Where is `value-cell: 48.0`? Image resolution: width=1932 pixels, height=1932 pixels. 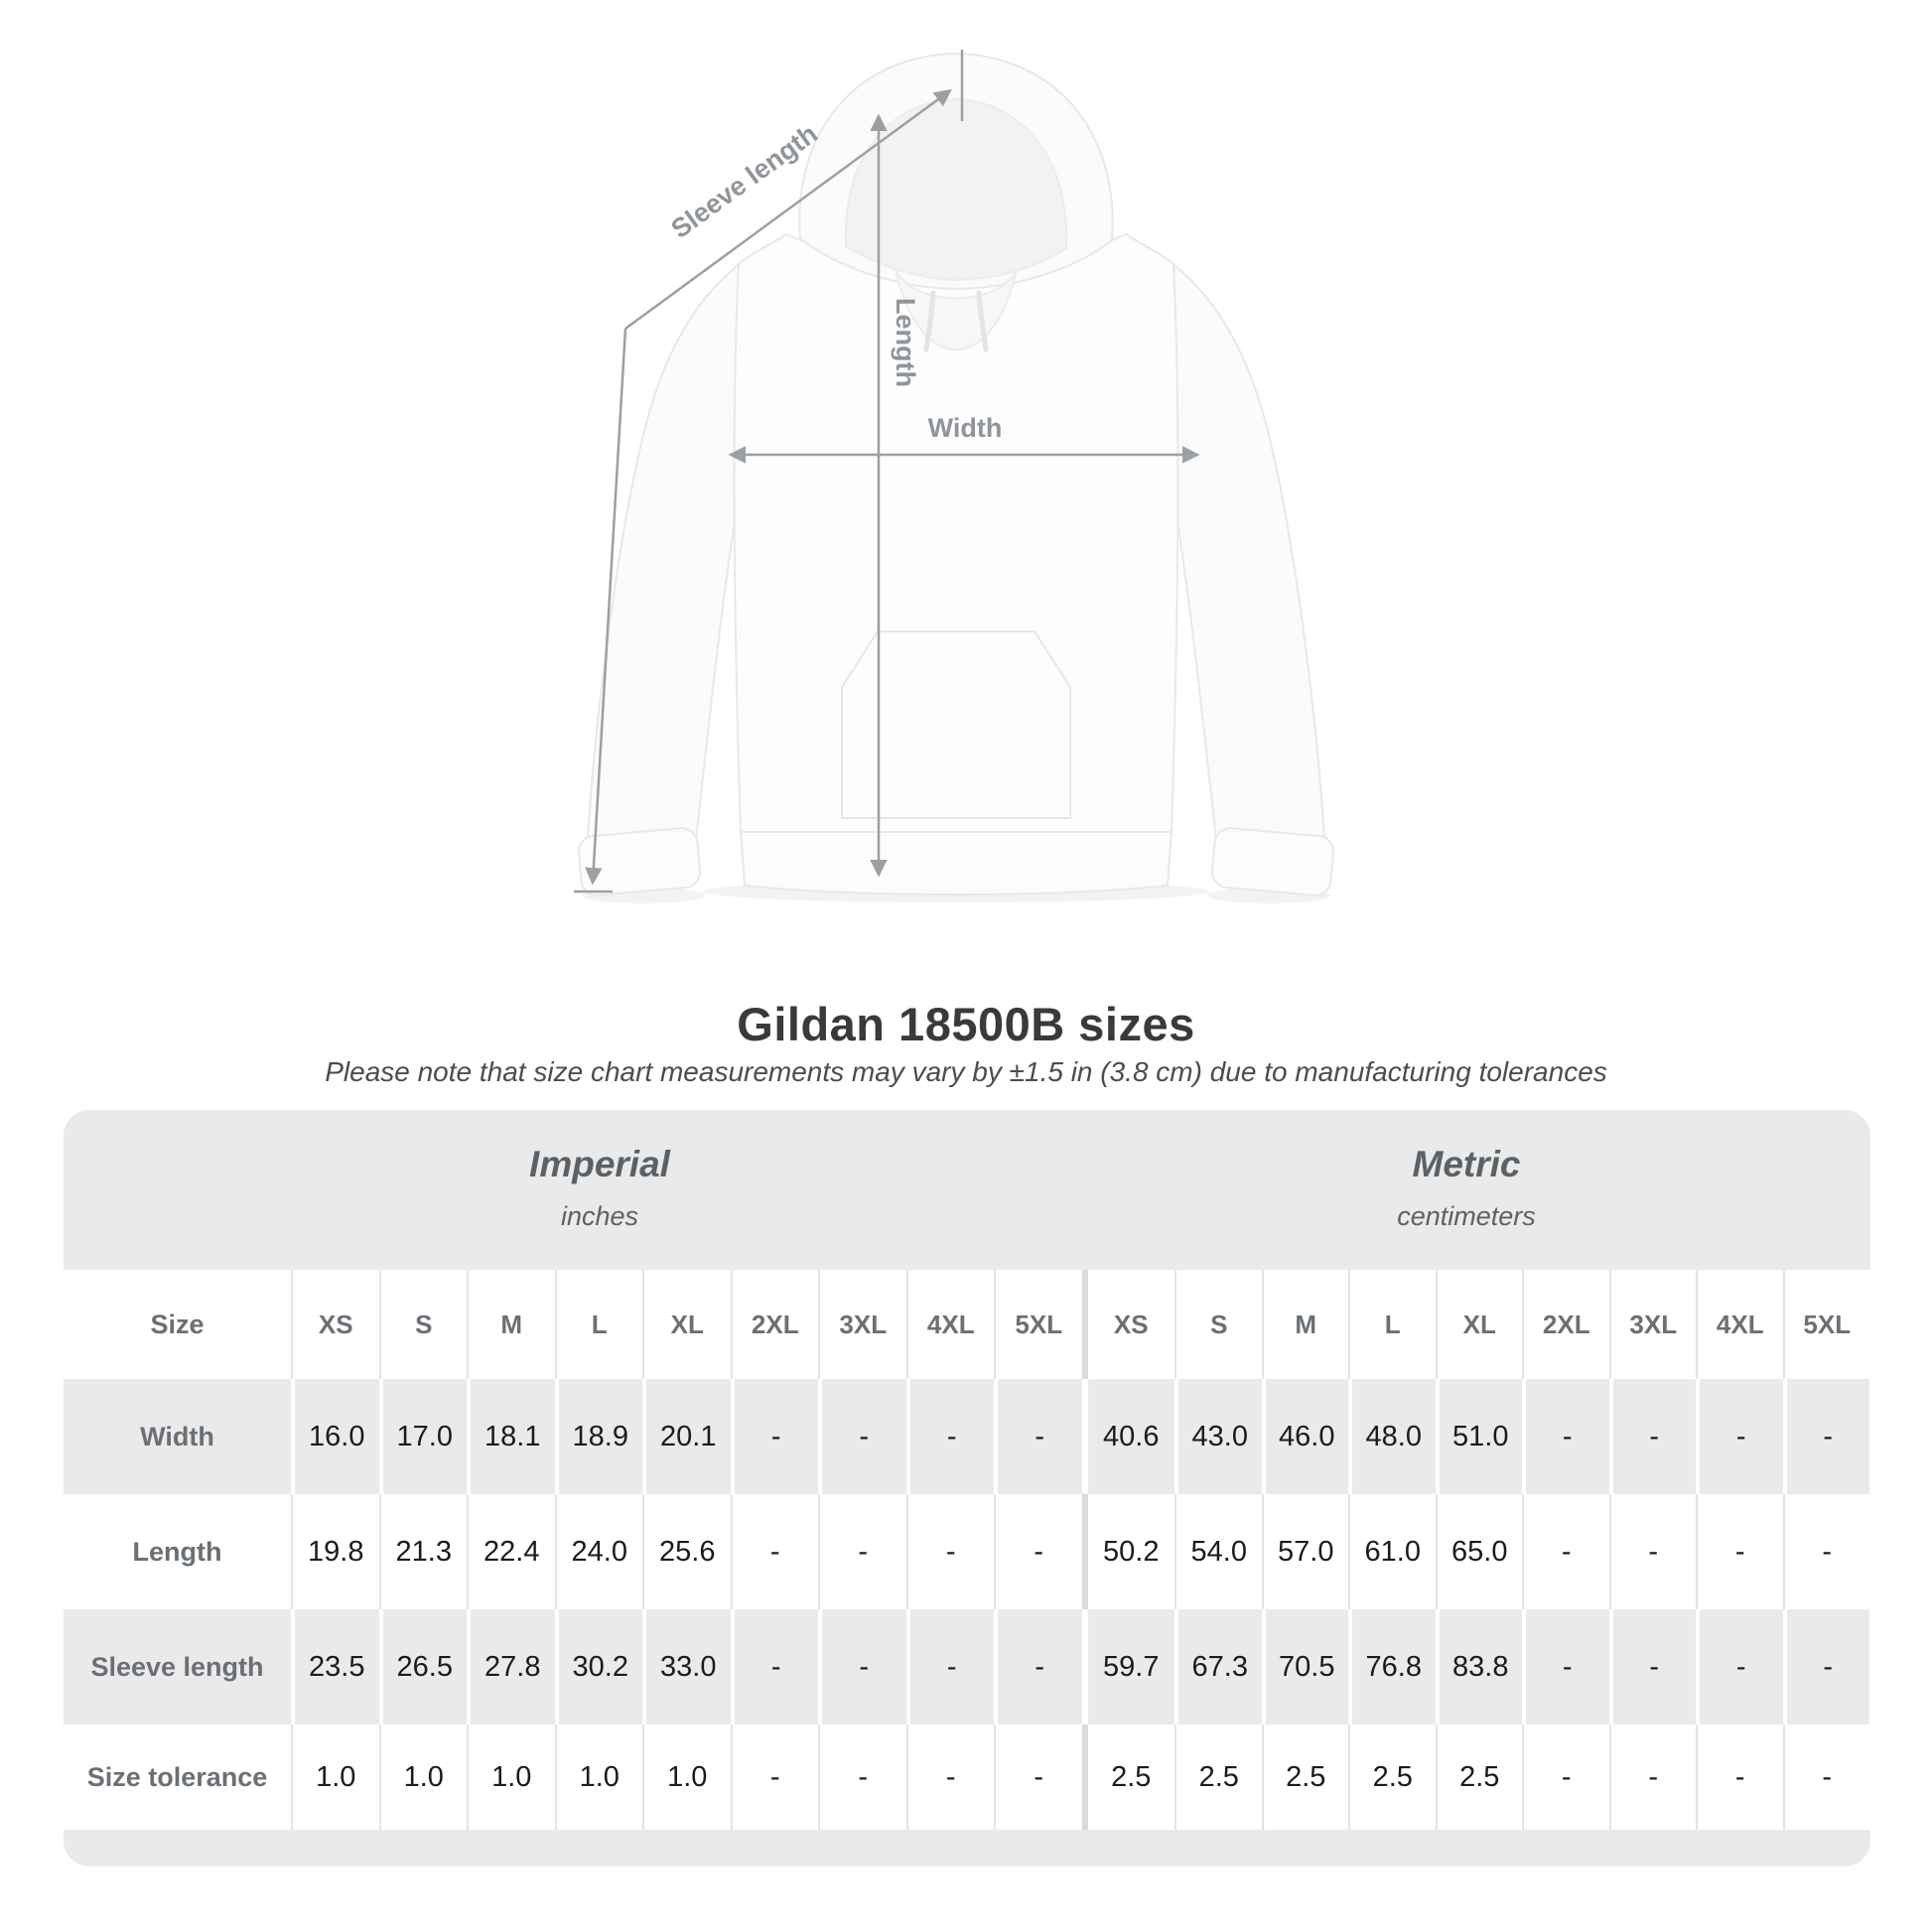 value-cell: 48.0 is located at coordinates (1392, 1436).